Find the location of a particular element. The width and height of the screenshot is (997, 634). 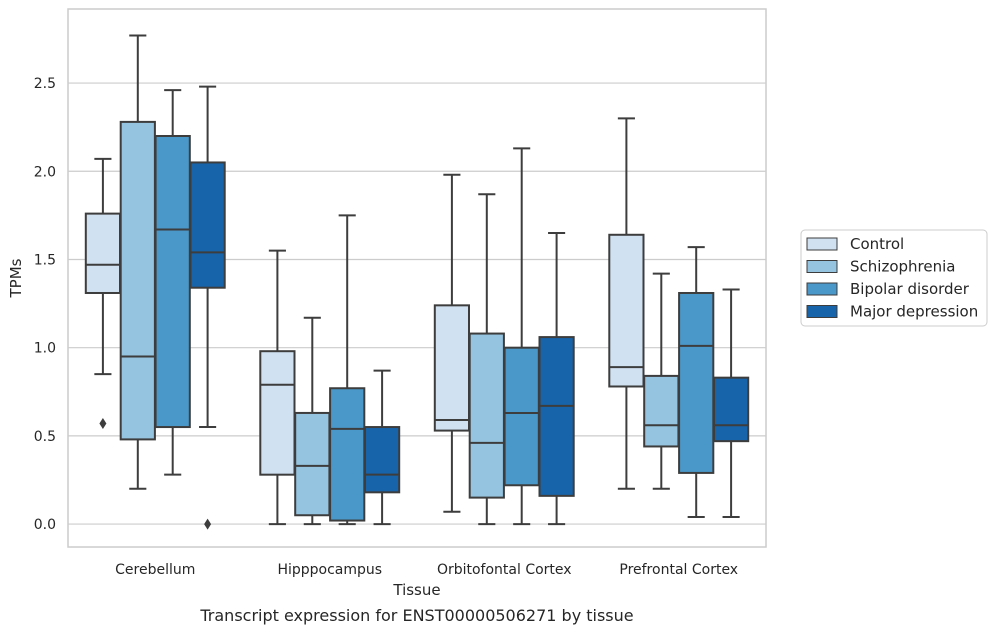

x-axis-label: Tissue is located at coordinates (416, 590).